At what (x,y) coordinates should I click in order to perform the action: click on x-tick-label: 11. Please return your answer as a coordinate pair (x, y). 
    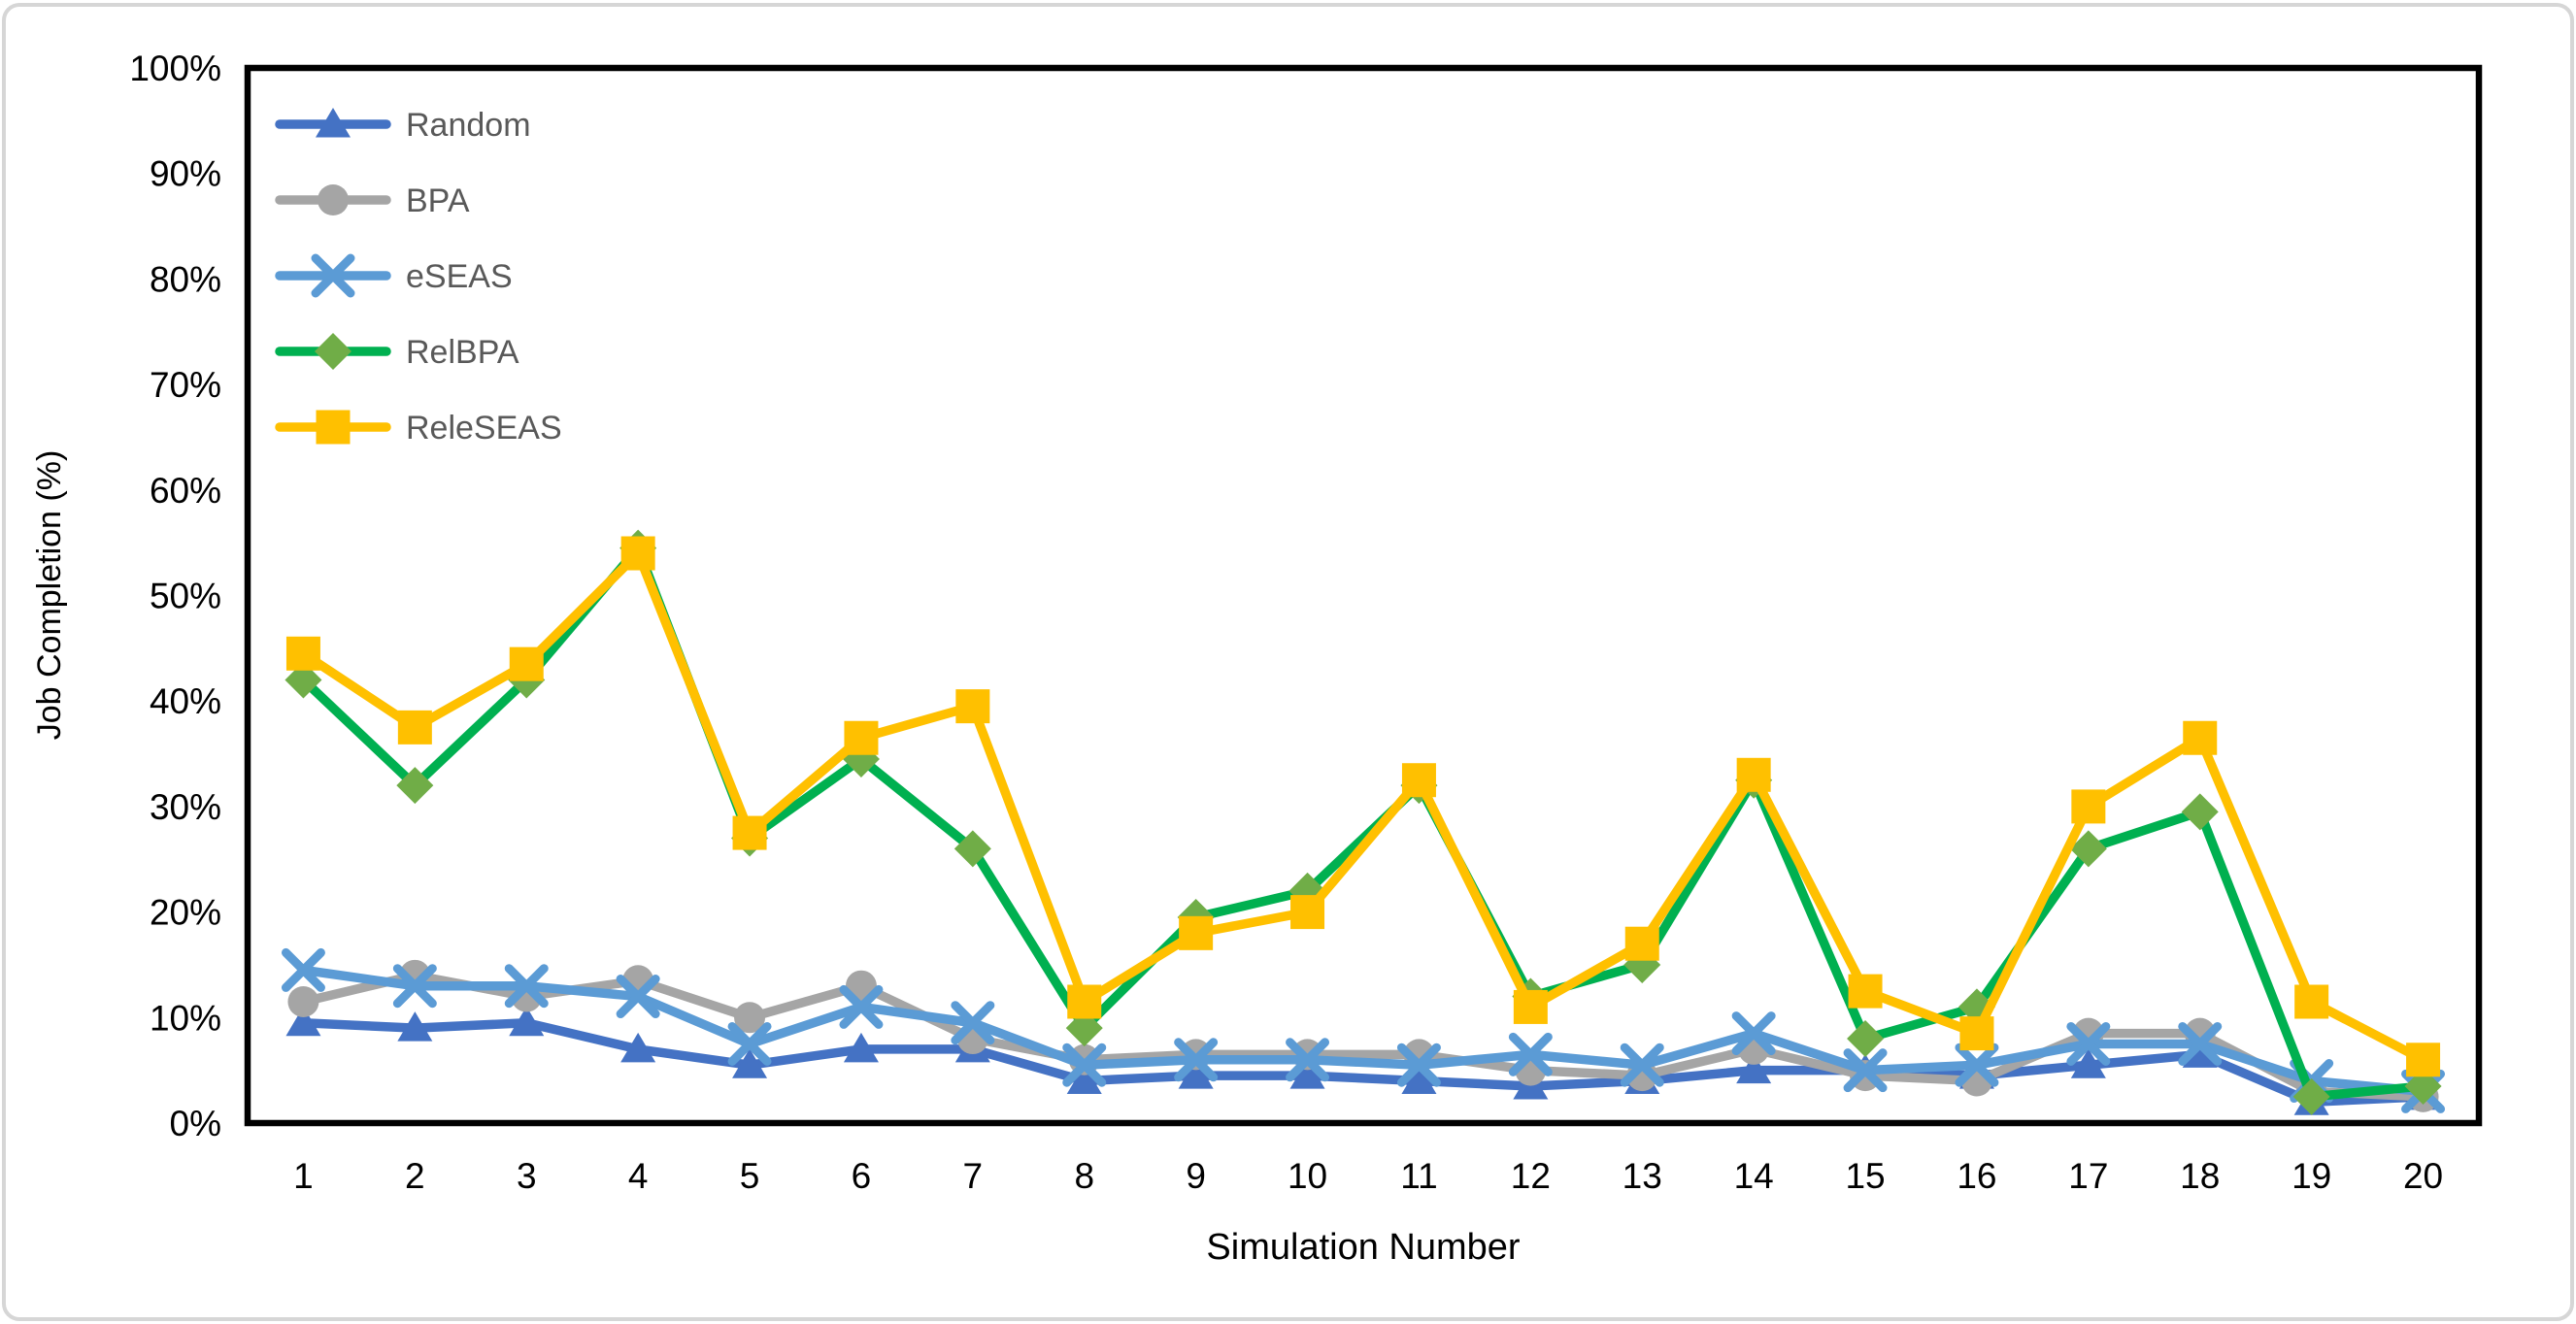
    Looking at the image, I should click on (1419, 1176).